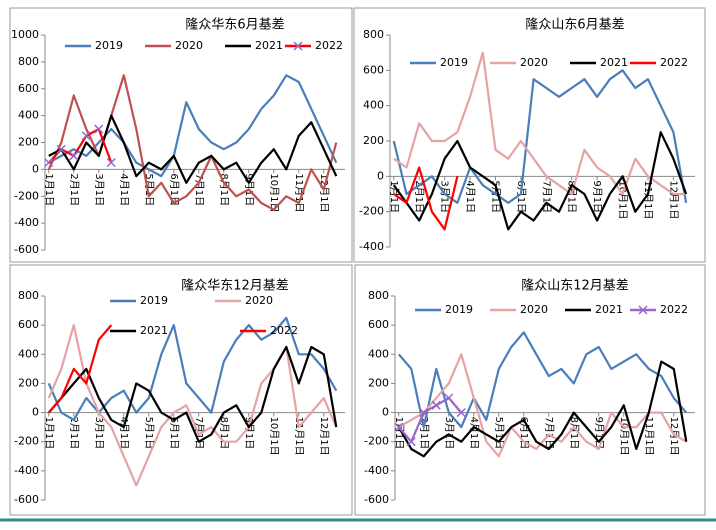 This screenshot has height=530, width=716. What do you see at coordinates (25, 34) in the screenshot?
I see `y-tick-label: 1000` at bounding box center [25, 34].